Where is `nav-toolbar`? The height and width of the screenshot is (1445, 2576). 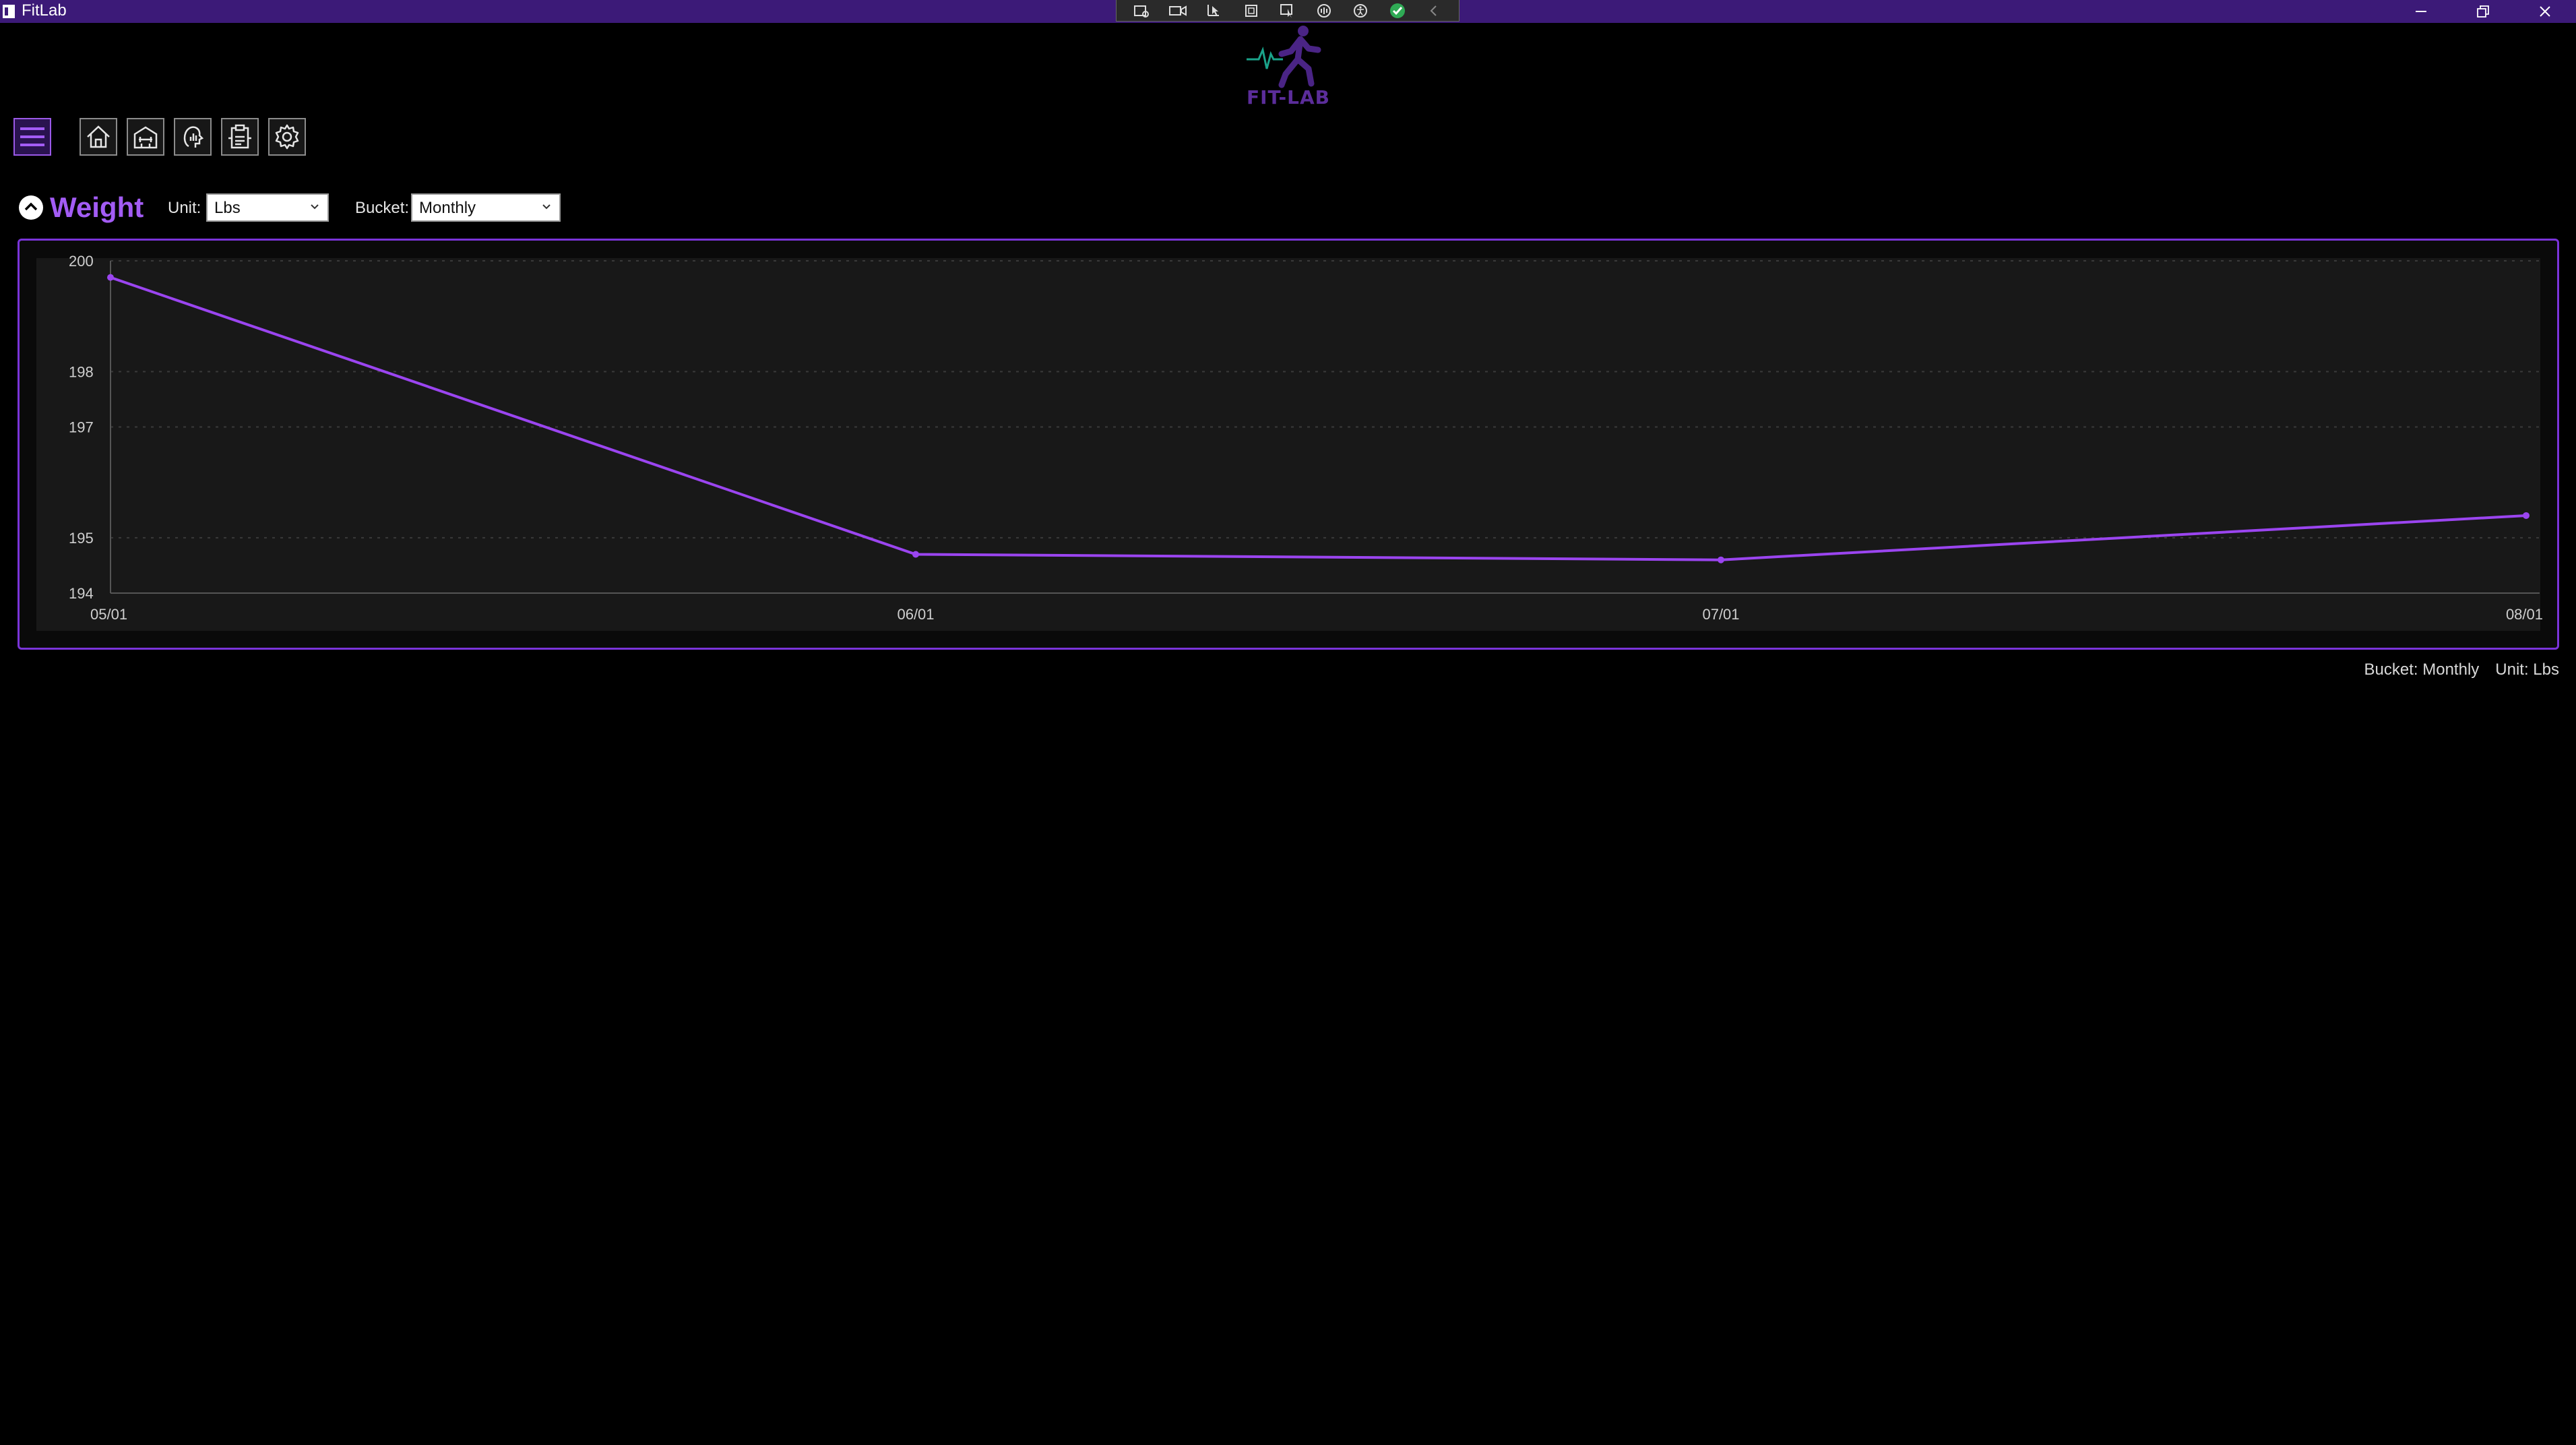 nav-toolbar is located at coordinates (159, 137).